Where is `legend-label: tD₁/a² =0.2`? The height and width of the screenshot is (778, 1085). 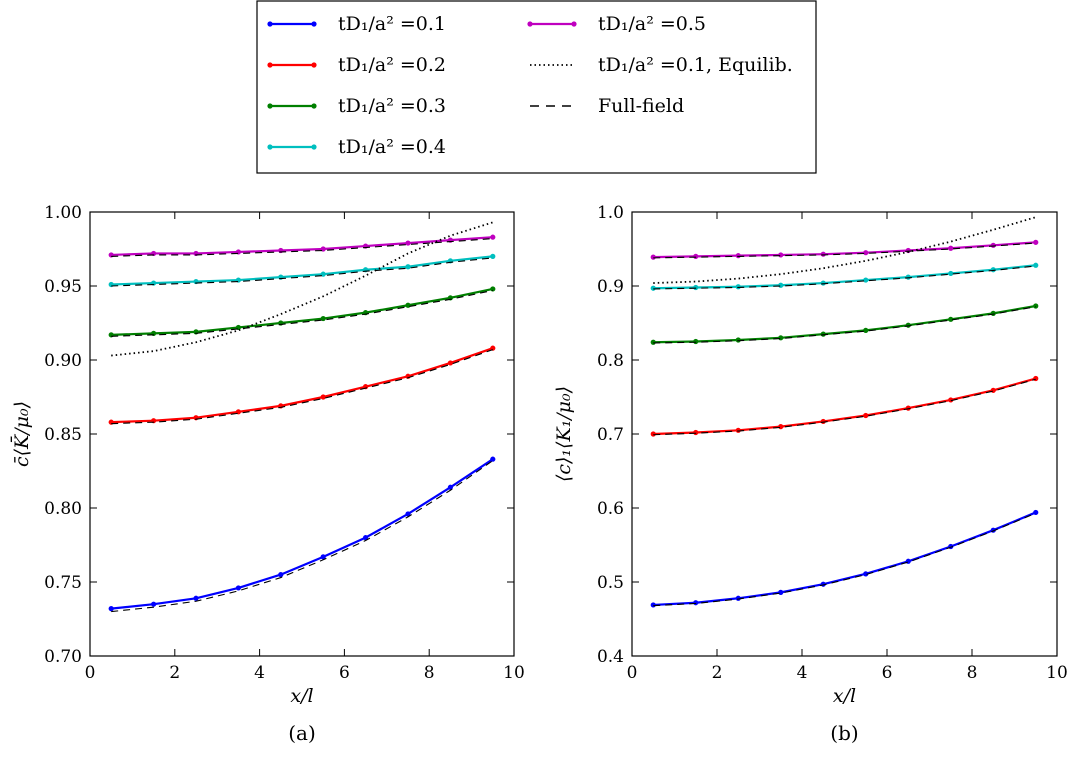 legend-label: tD₁/a² =0.2 is located at coordinates (392, 65).